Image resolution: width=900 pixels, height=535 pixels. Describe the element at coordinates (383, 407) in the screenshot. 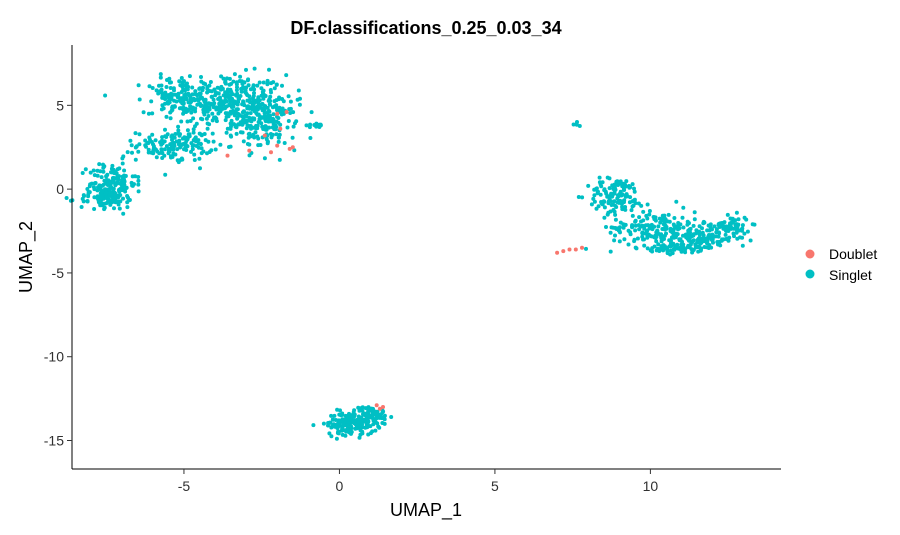

I see `data-point-doublet` at that location.